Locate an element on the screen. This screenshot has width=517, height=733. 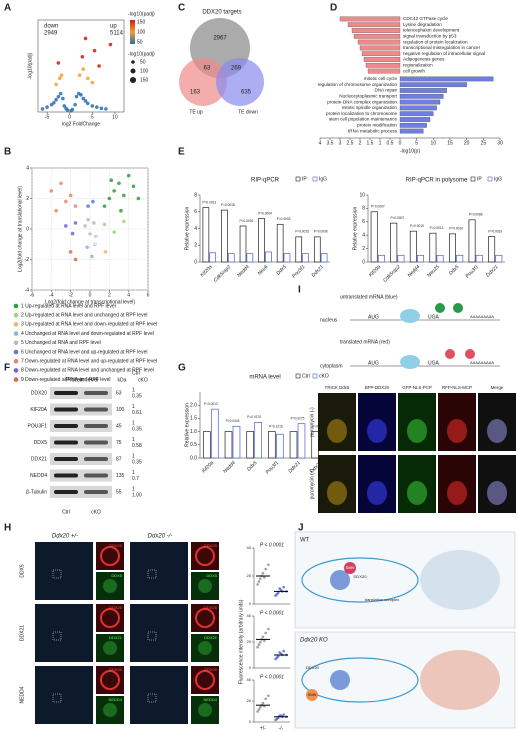
condition: Ddx20 KO is located at coordinates (314, 641).